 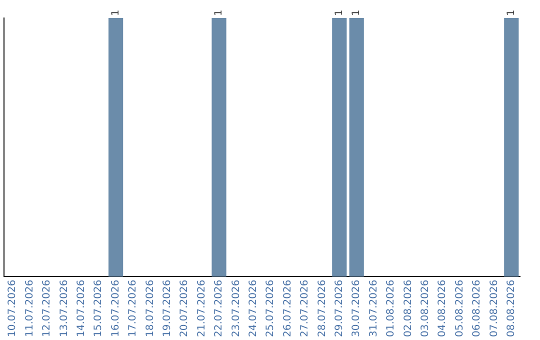 I want to click on x-tick-label: 31.07.2026, so click(x=374, y=309).